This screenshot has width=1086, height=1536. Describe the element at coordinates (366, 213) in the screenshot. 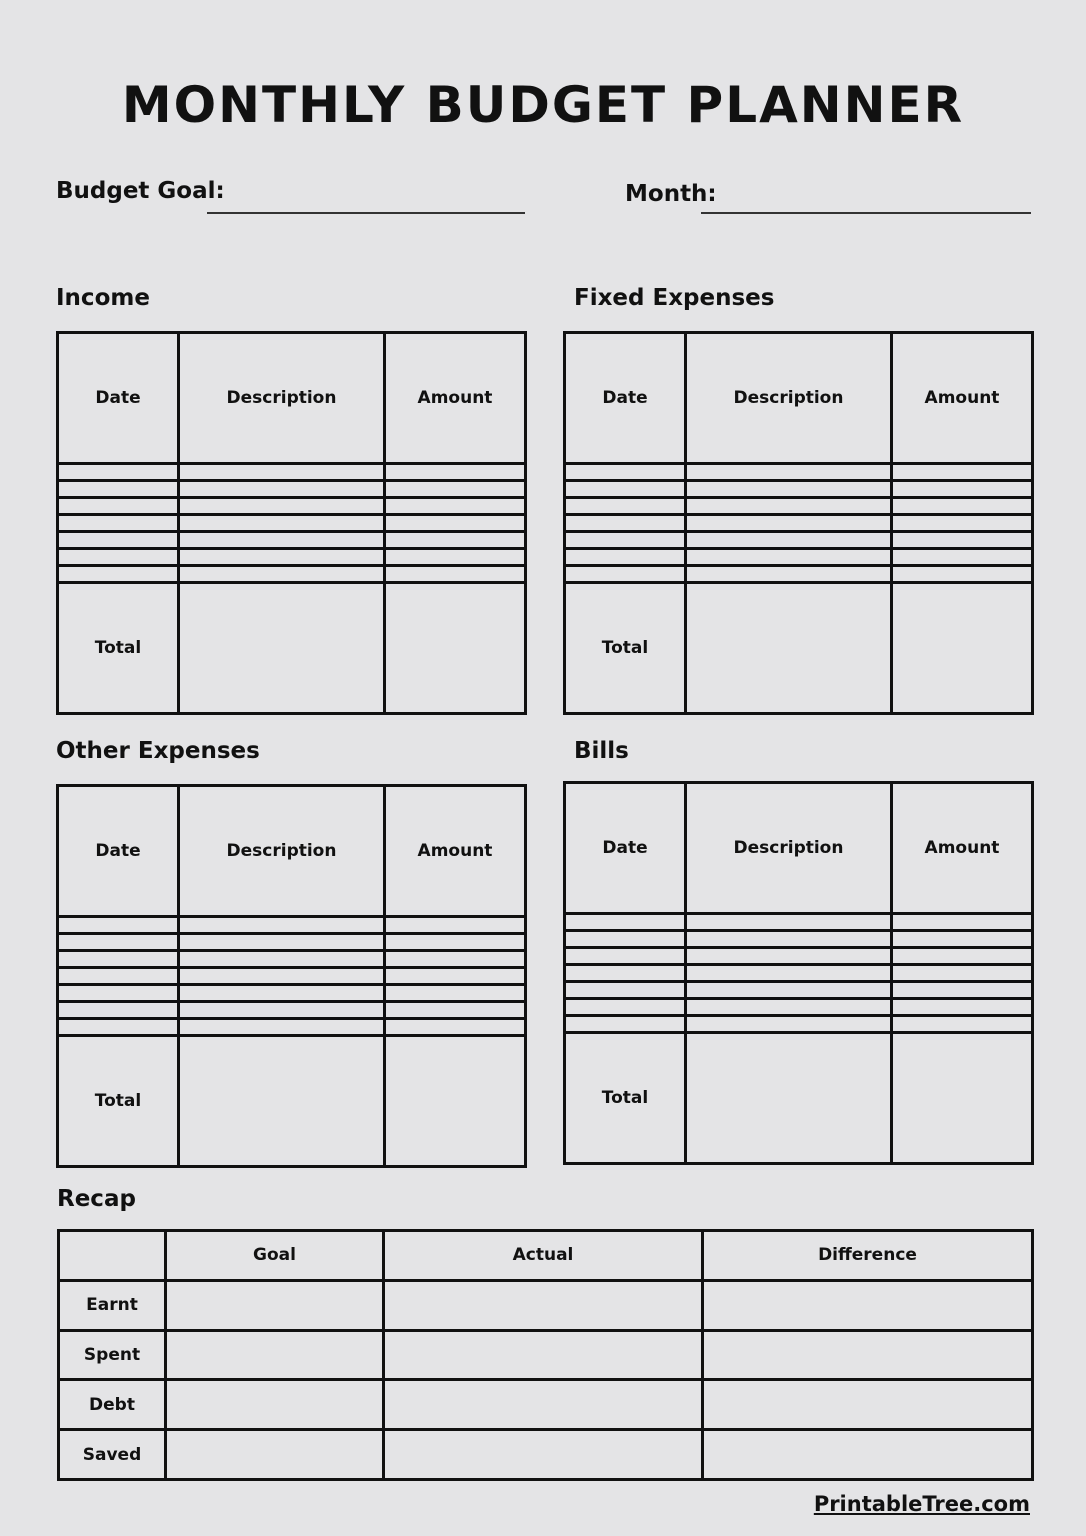

I see `budget-goal-field` at that location.